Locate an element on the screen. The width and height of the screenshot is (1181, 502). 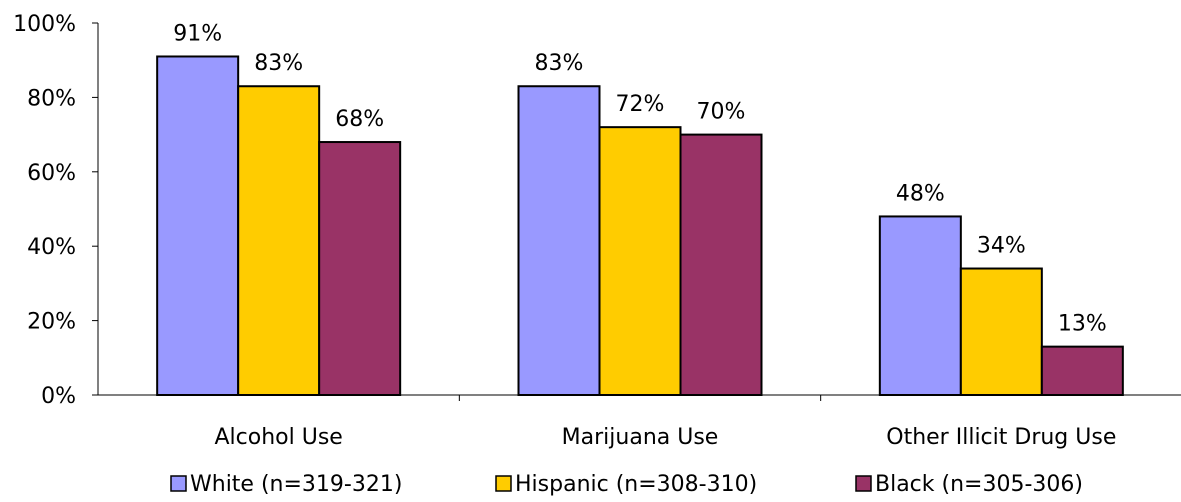
y-tick-label: 80% is located at coordinates (51, 98).